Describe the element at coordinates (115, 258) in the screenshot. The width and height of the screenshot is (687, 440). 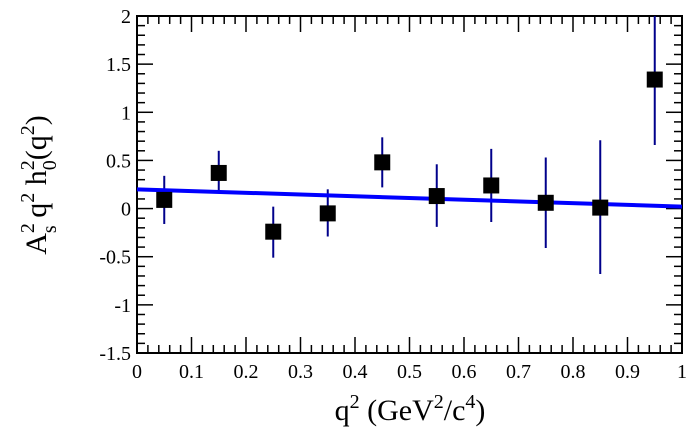
I see `y-tick-label: -0.5` at that location.